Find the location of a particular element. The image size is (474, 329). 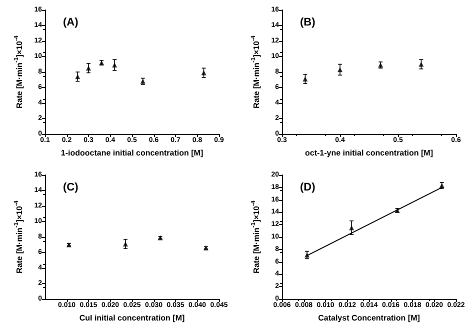

x-axis-title: oct-1-yne initial concentration [M] is located at coordinates (369, 153).